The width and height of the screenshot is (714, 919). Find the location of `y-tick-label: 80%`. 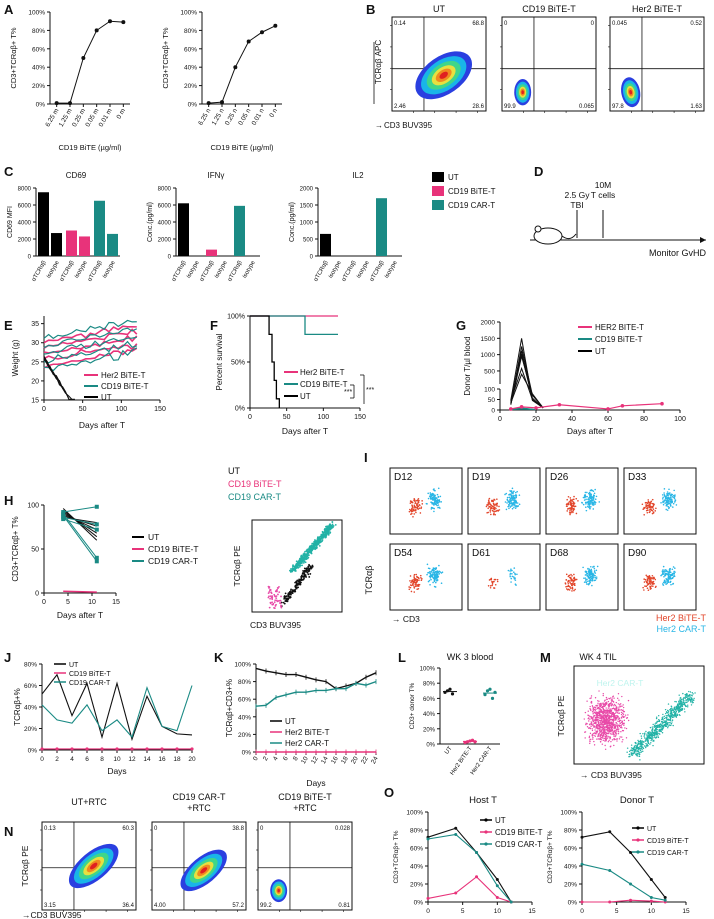

y-tick-label: 80% is located at coordinates (429, 685).